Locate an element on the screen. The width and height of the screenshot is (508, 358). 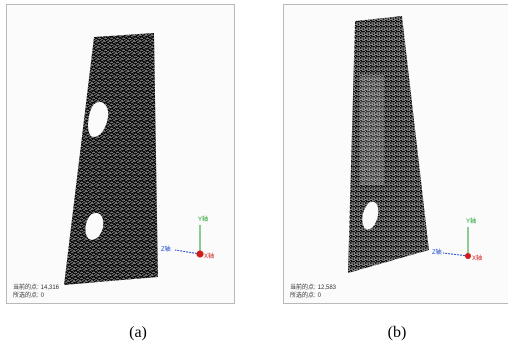
status-total-value: 14,316 is located at coordinates (50, 288).